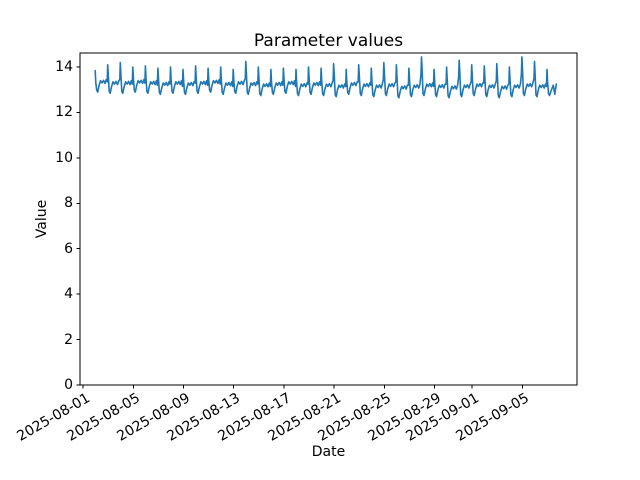 The width and height of the screenshot is (640, 480). I want to click on y-tick-label: 6, so click(68, 248).